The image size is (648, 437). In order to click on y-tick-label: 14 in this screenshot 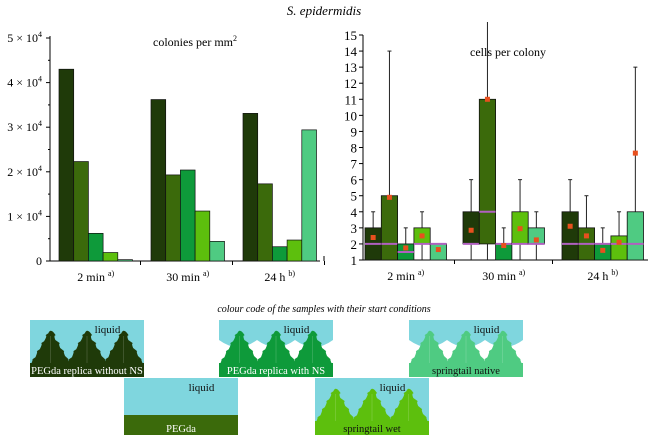, I will do `click(351, 51)`.